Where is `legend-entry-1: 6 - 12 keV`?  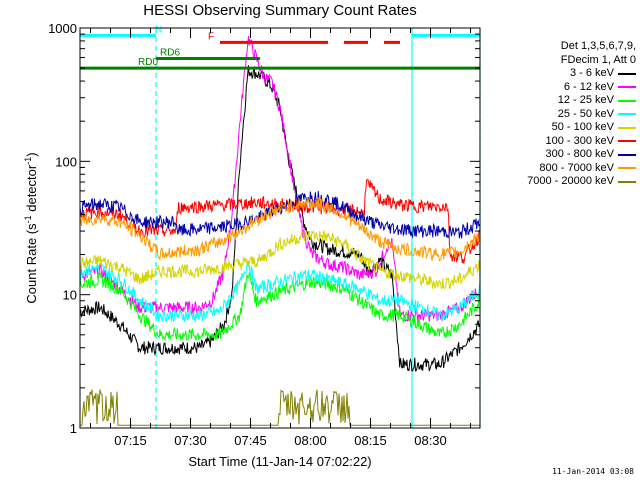
legend-entry-1: 6 - 12 keV is located at coordinates (563, 88).